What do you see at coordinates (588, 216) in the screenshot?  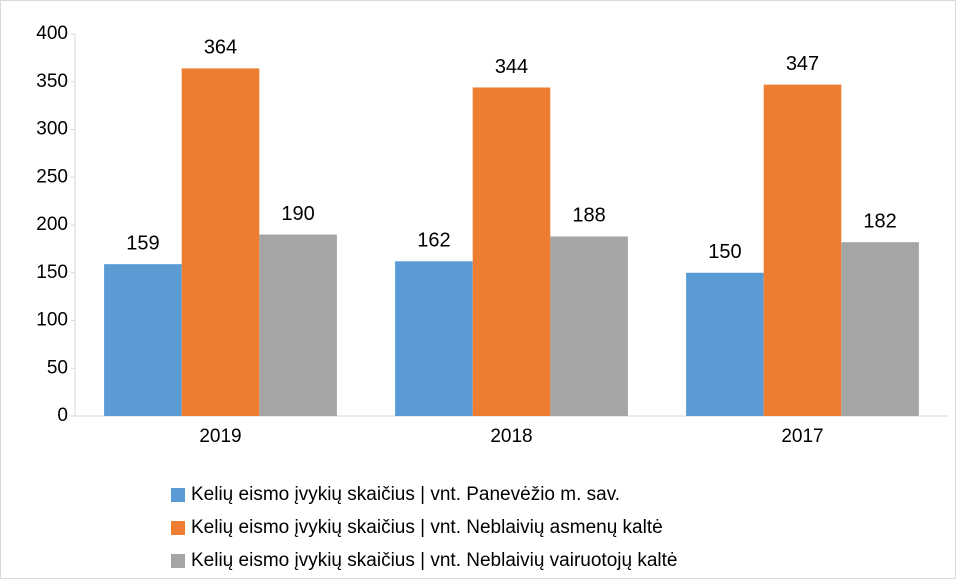 I see `data-label: 188` at bounding box center [588, 216].